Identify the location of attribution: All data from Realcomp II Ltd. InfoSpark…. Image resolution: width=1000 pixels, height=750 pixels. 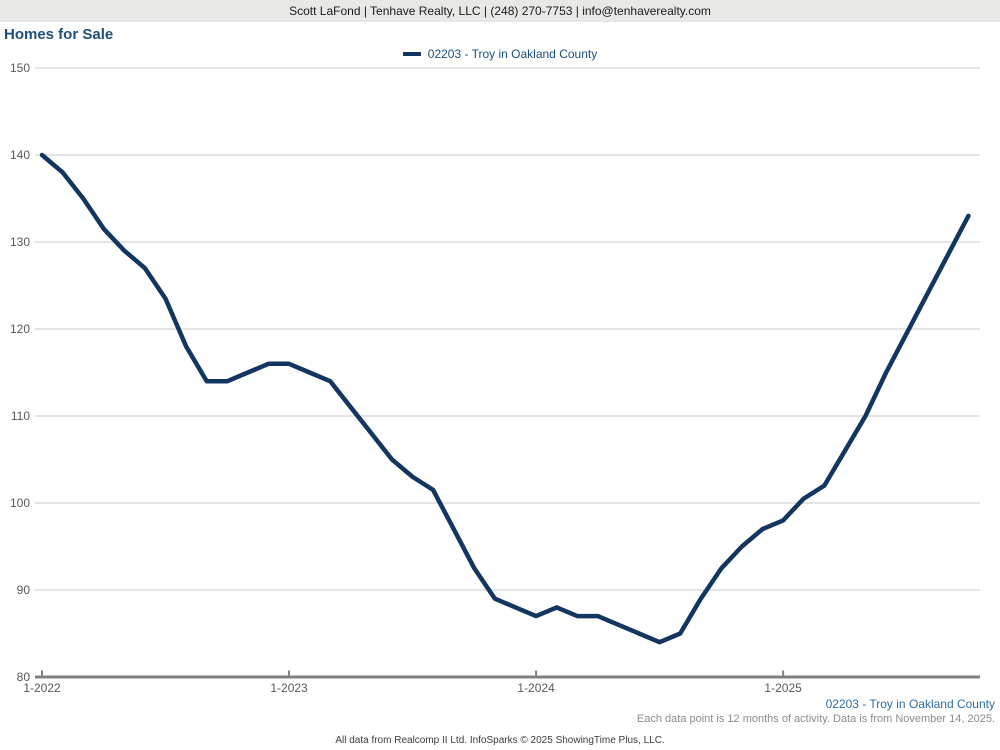
(500, 740).